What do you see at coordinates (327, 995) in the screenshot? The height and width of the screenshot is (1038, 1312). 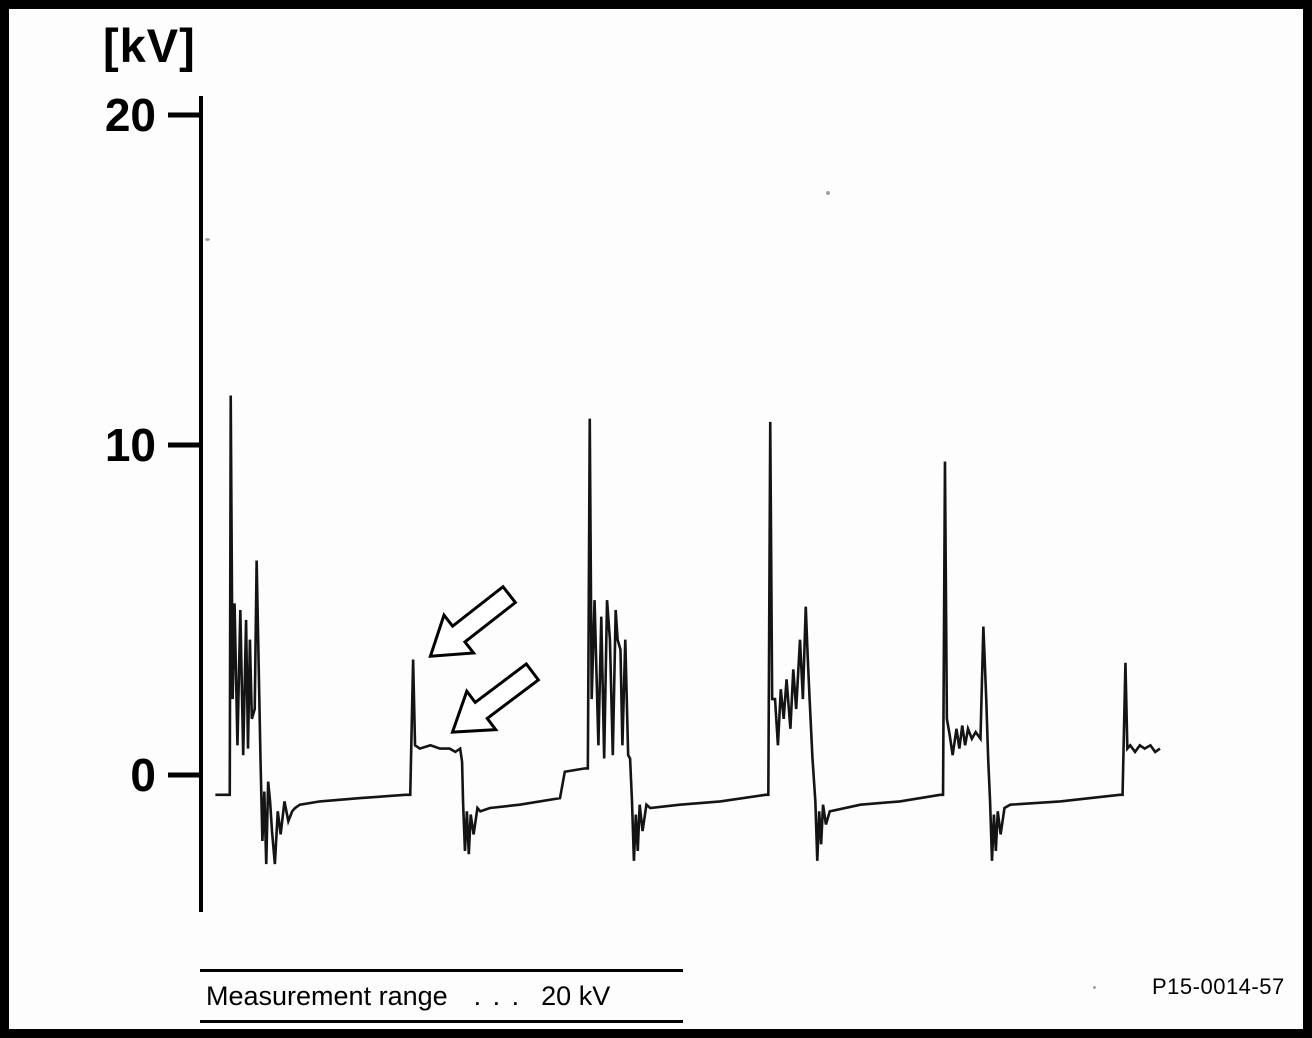 I see `caption-label: Measurement range` at bounding box center [327, 995].